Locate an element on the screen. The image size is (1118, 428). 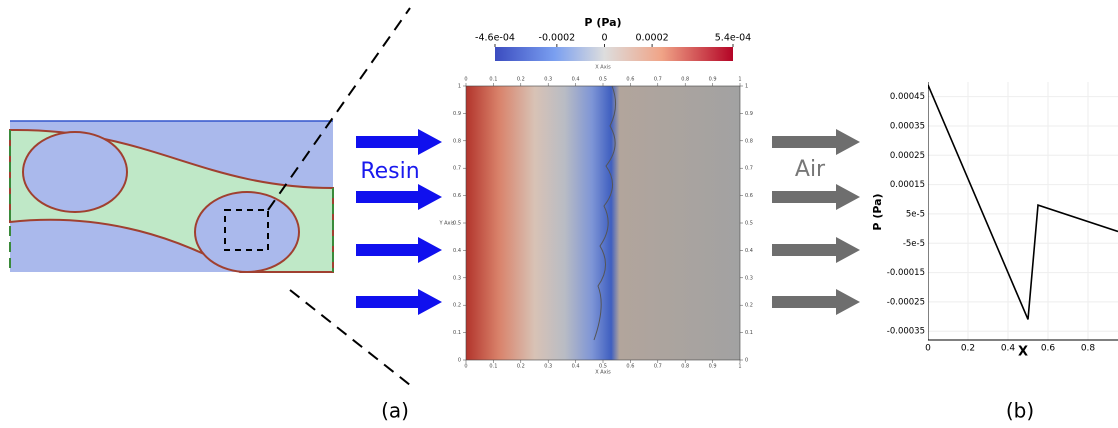
zoom-box is located at coordinates (246, 230).